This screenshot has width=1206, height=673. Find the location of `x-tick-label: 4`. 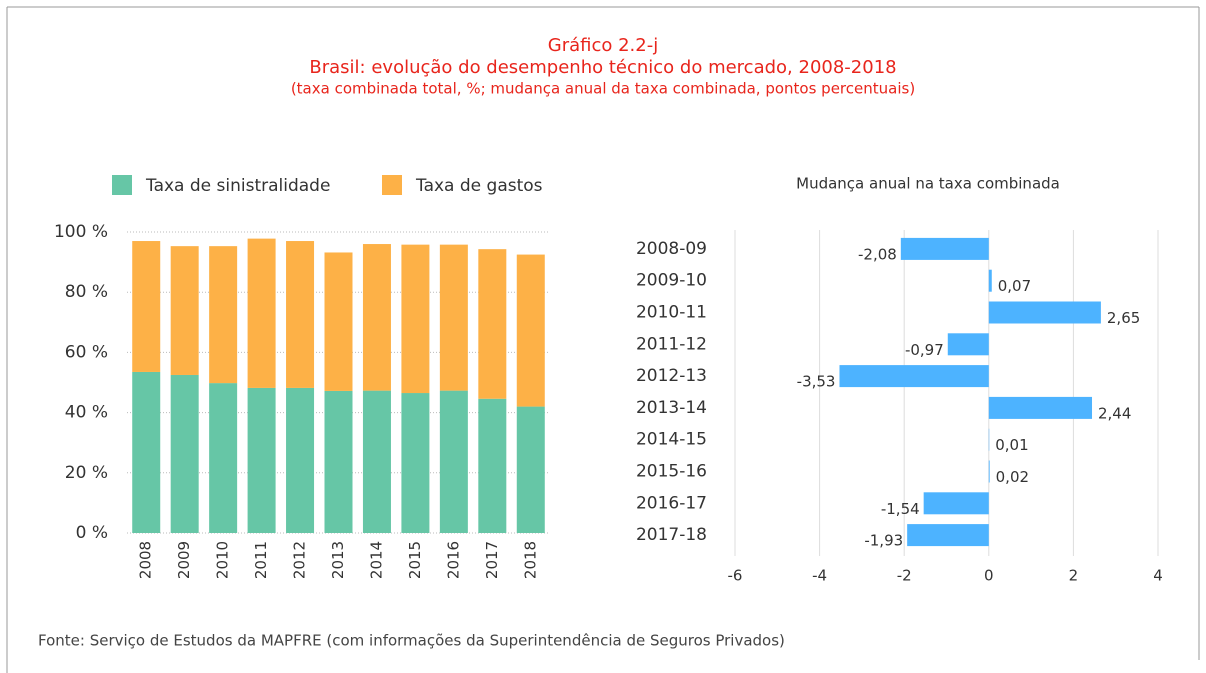

x-tick-label: 4 is located at coordinates (1158, 576).